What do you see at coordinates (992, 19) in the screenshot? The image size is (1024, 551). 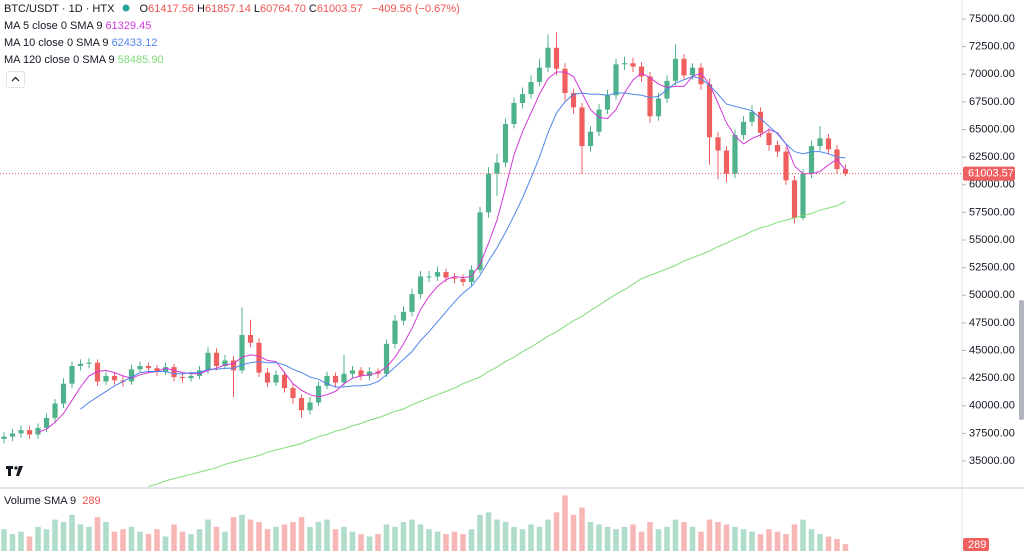 I see `y-tick-label: 75000.00` at bounding box center [992, 19].